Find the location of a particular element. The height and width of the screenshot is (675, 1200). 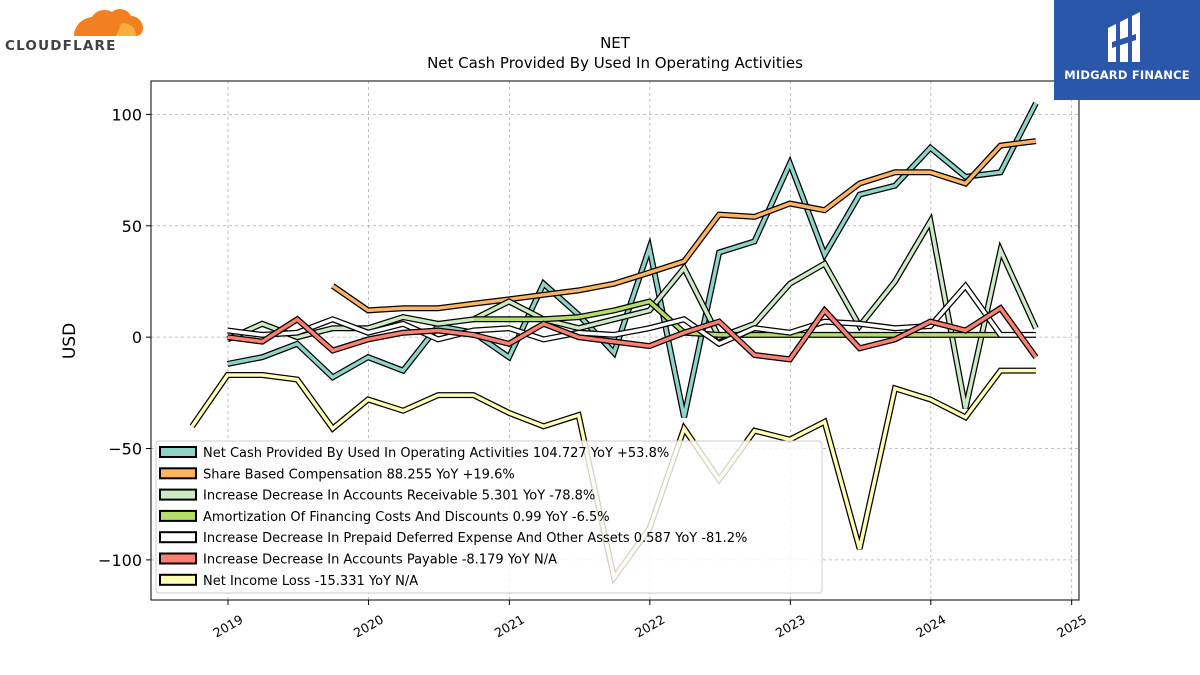

cloudflare-wordmark: CLOUDFLARE is located at coordinates (61, 46).